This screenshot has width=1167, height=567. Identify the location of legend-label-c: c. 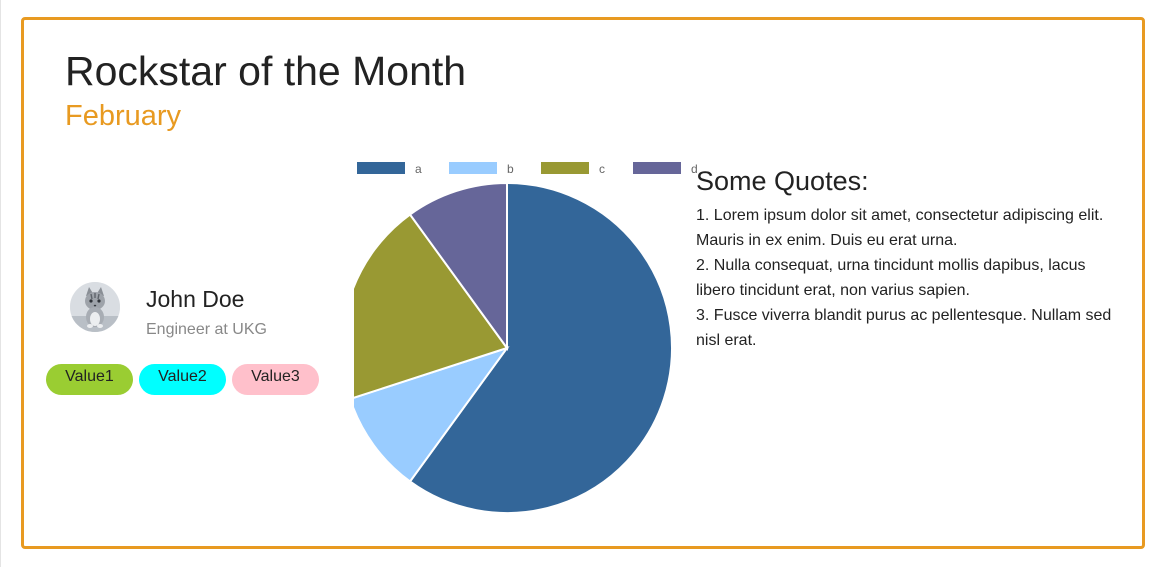
(602, 169).